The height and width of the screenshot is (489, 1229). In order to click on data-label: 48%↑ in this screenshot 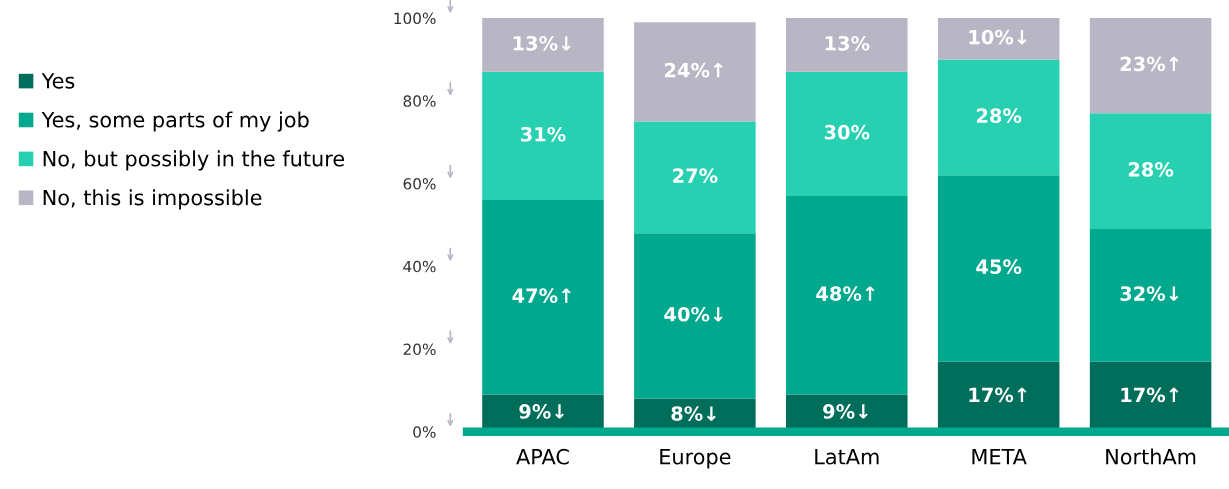, I will do `click(845, 293)`.